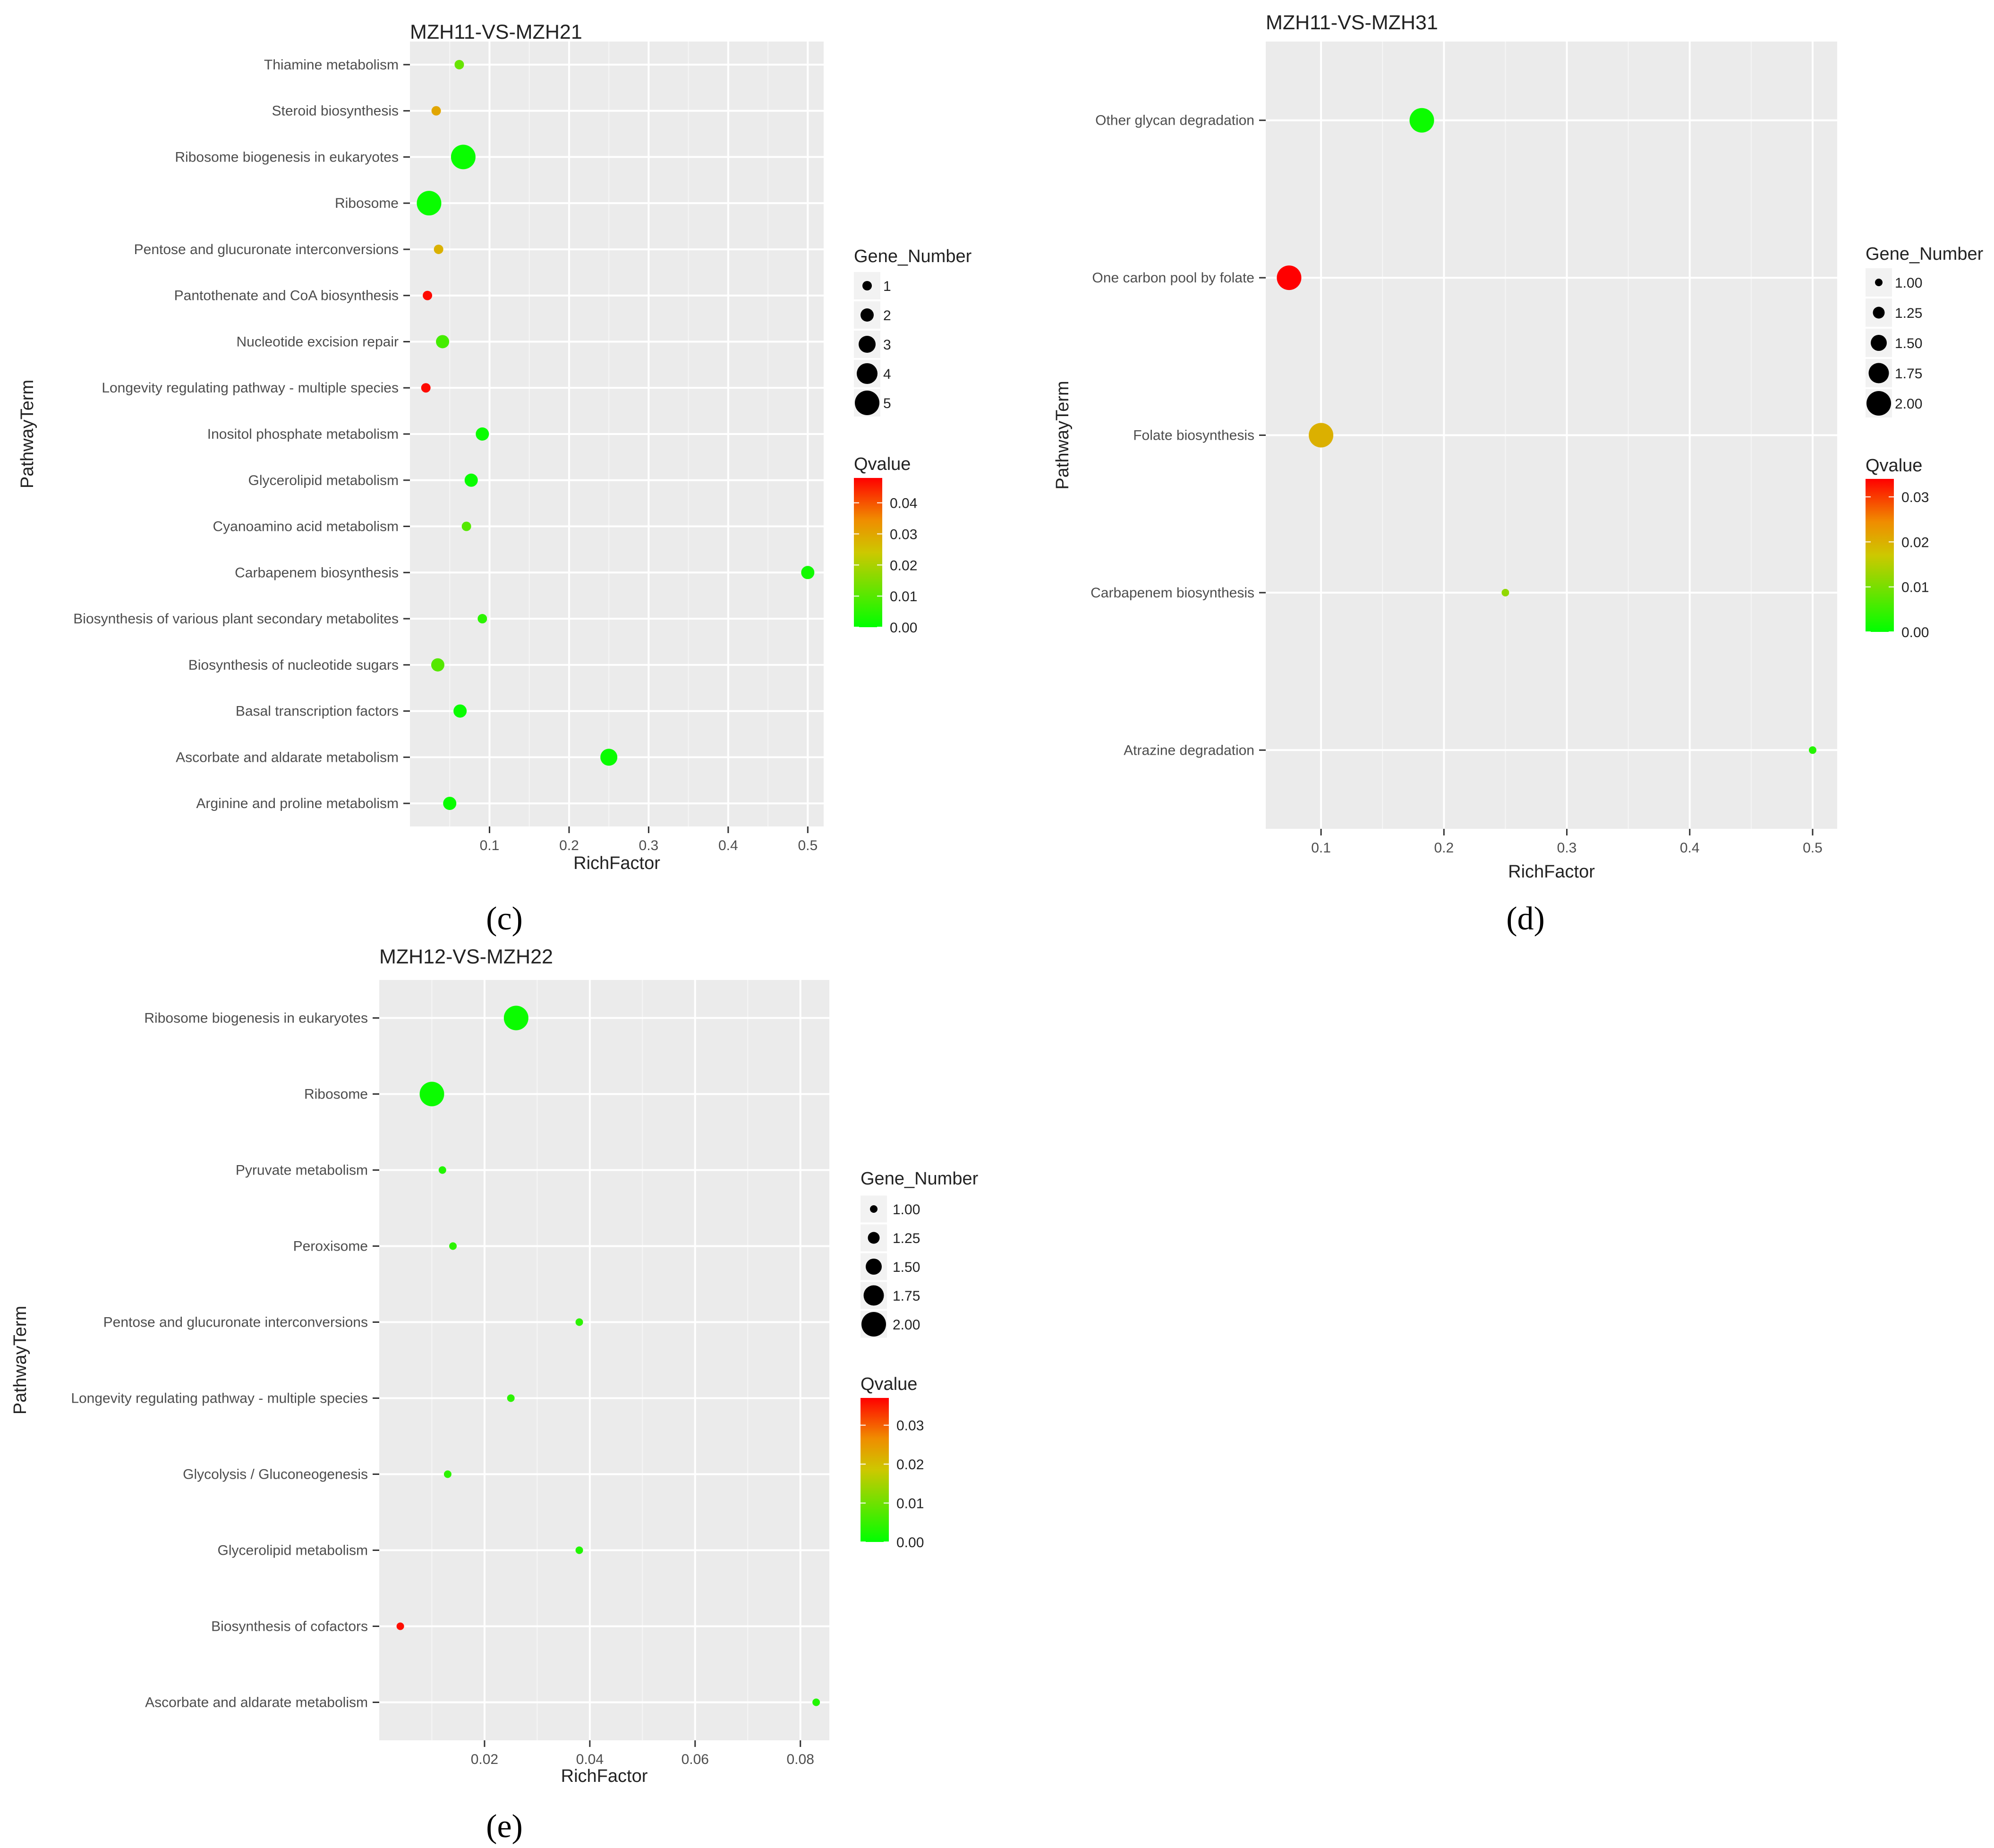 Image resolution: width=1994 pixels, height=1848 pixels. I want to click on y-tick-label: Biosynthesis of cofactors, so click(289, 1627).